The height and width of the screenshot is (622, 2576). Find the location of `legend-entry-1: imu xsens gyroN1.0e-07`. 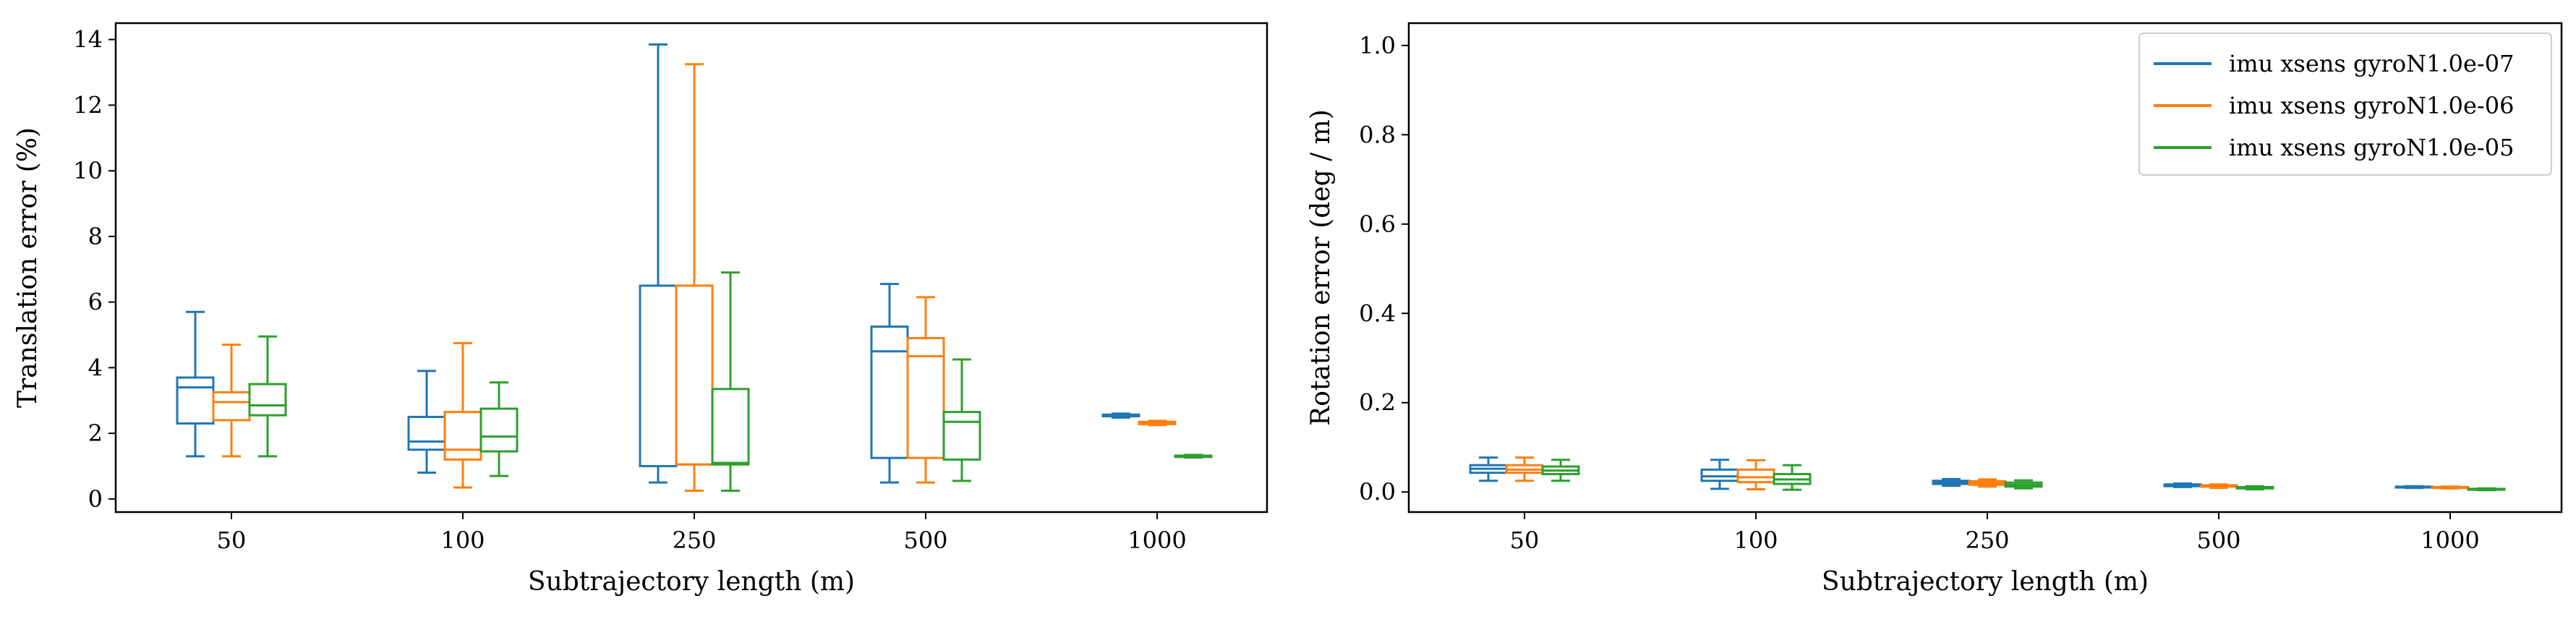

legend-entry-1: imu xsens gyroN1.0e-07 is located at coordinates (2334, 63).